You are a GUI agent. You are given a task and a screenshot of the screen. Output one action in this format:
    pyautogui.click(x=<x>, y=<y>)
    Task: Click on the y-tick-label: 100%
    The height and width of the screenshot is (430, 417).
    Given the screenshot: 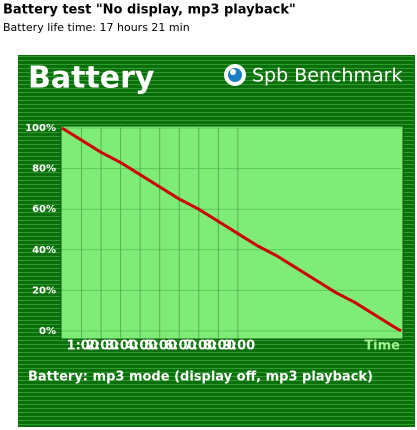 What is the action you would take?
    pyautogui.click(x=40, y=128)
    